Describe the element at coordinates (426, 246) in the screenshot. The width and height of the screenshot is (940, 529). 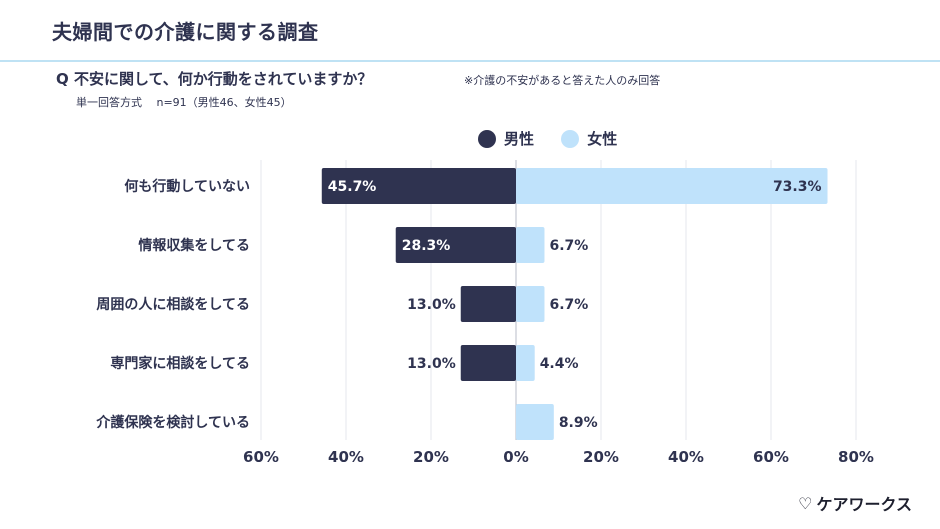
I see `data-label-male: 28.3%` at that location.